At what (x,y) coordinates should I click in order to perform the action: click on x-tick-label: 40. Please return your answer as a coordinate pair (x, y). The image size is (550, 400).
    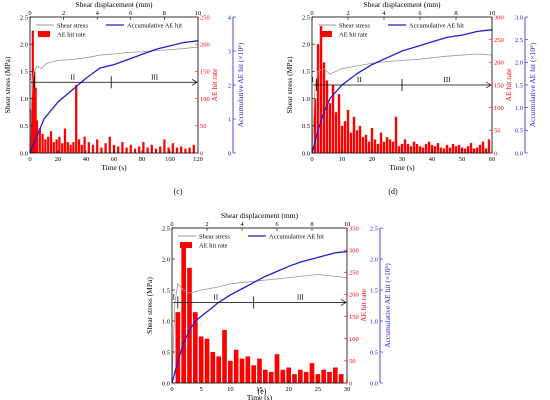
    Looking at the image, I should click on (86, 159).